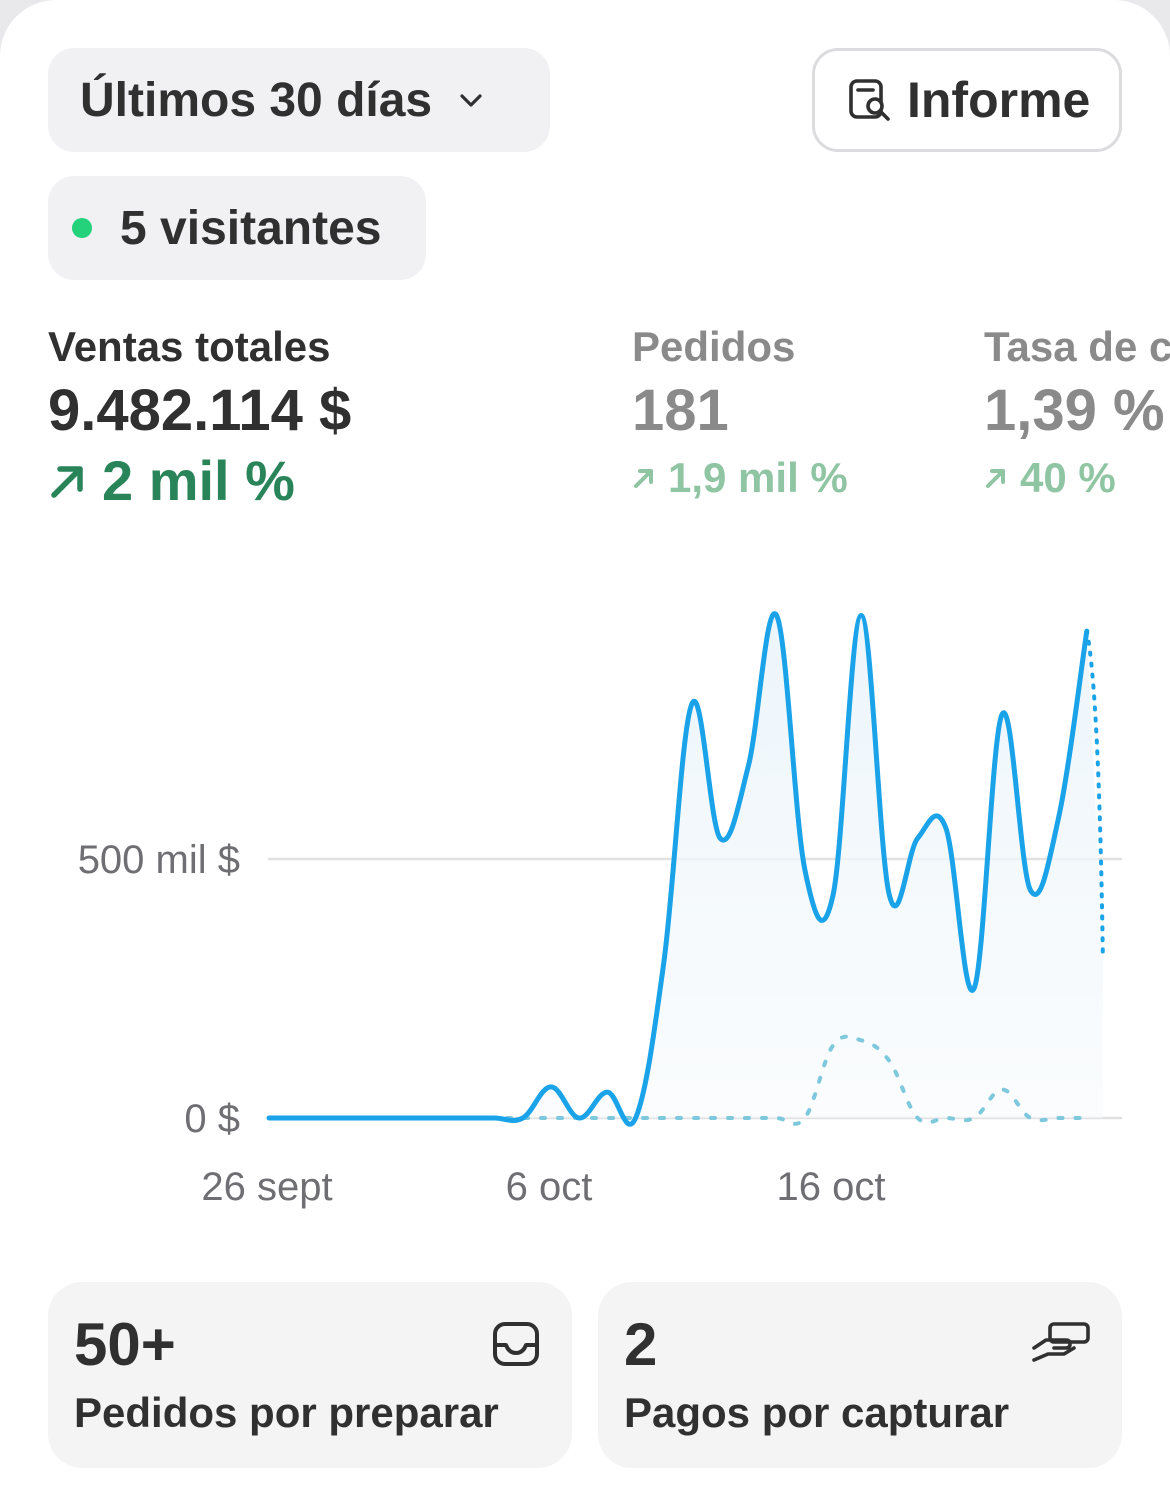 This screenshot has width=1170, height=1485. I want to click on tile-payments-to-capture: 2 Pagos por capturar, so click(860, 1375).